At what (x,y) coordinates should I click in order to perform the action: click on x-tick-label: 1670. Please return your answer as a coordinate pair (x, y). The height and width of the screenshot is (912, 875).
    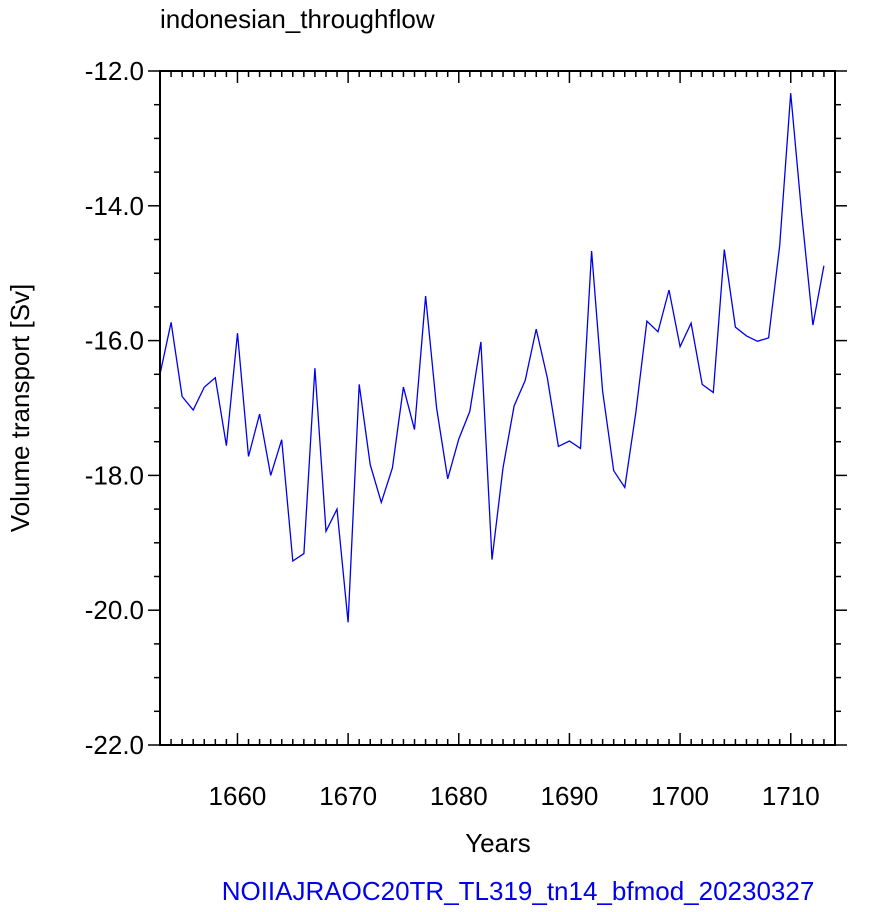
    Looking at the image, I should click on (348, 796).